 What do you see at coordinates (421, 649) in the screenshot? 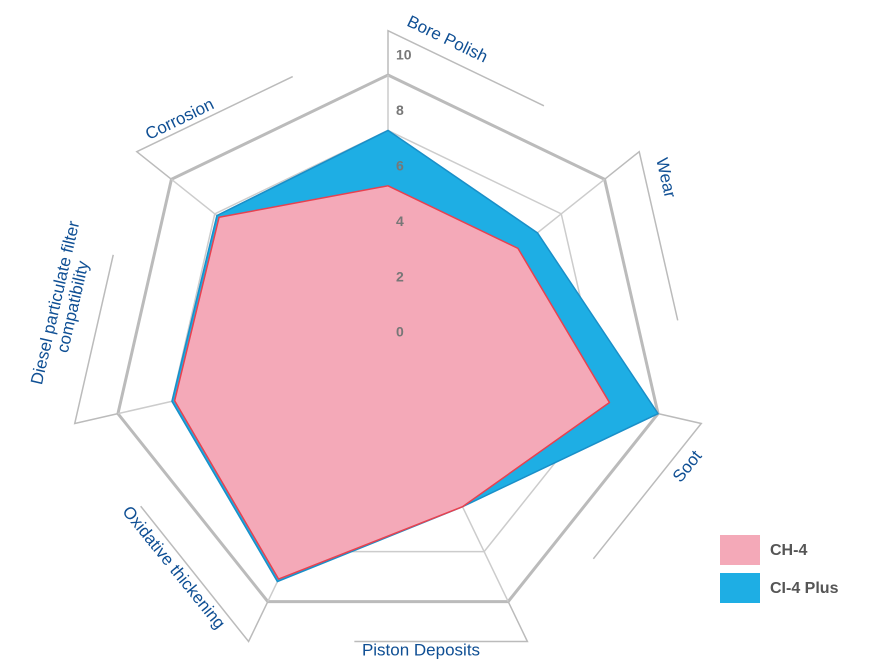
I see `category-label: Piston Deposits` at bounding box center [421, 649].